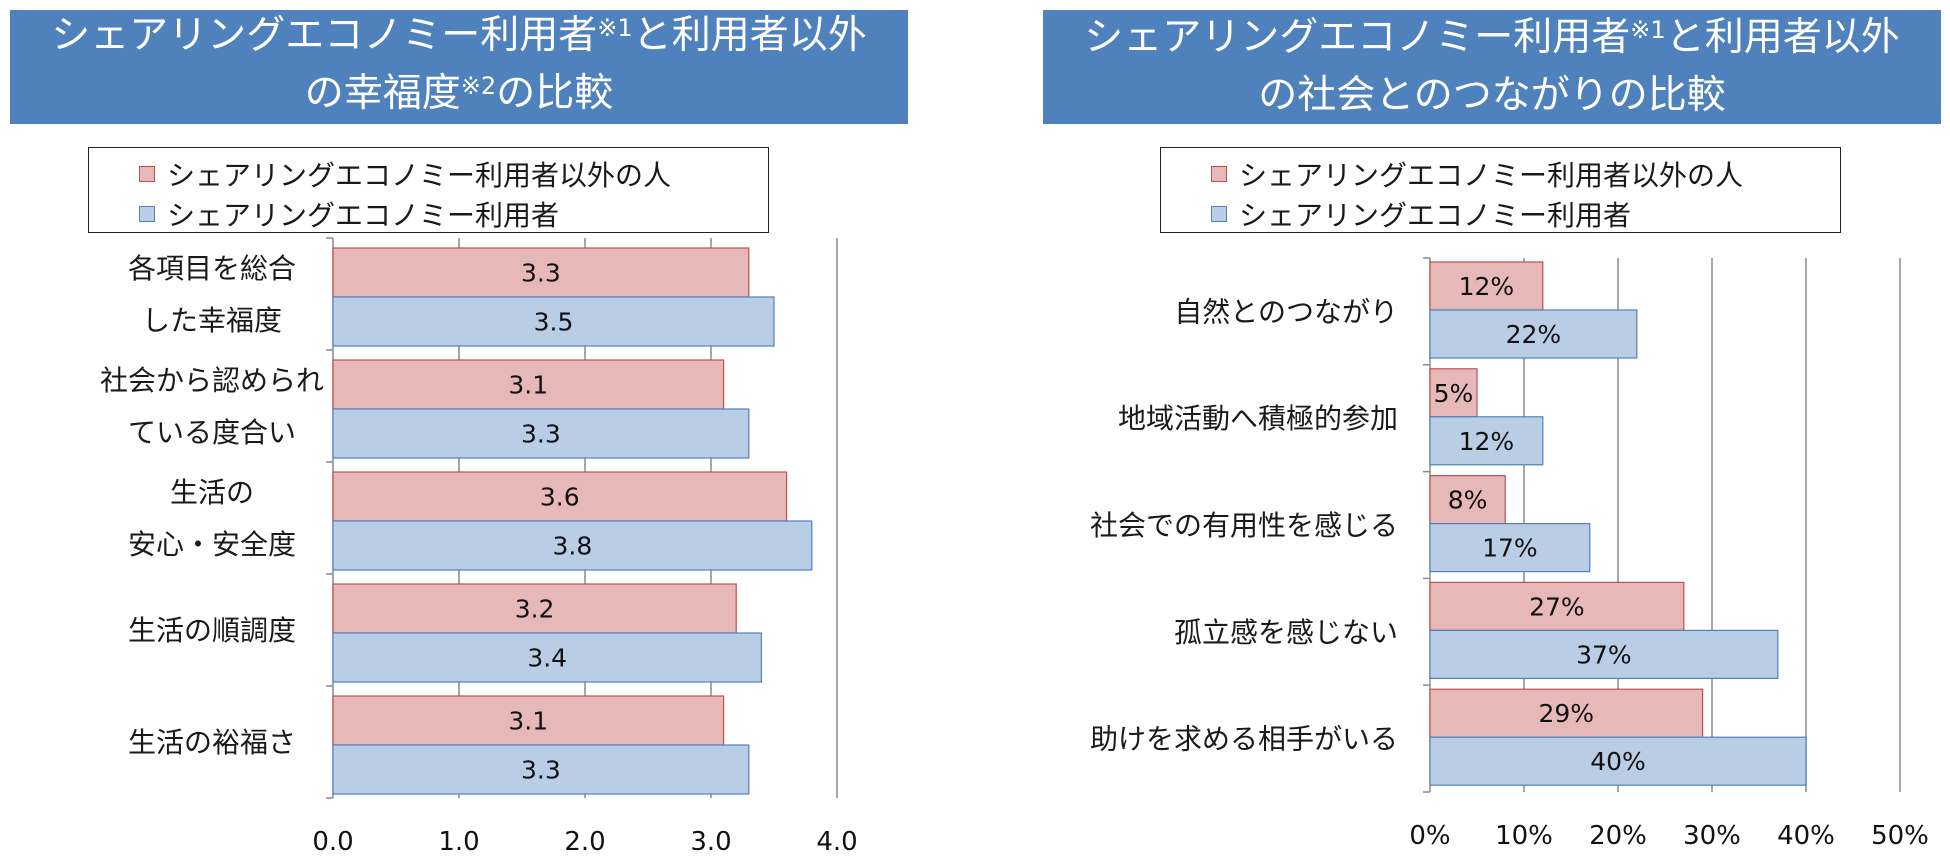  I want to click on data-label-user: 12%, so click(1487, 441).